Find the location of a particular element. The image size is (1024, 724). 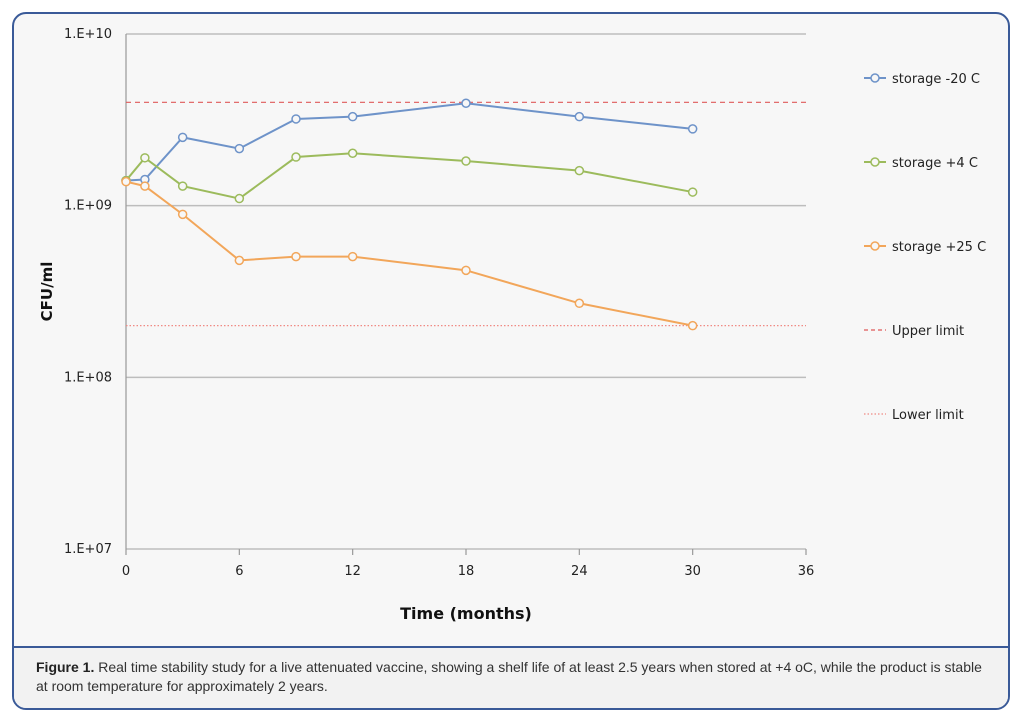

x-tick-label: 18 is located at coordinates (466, 571).